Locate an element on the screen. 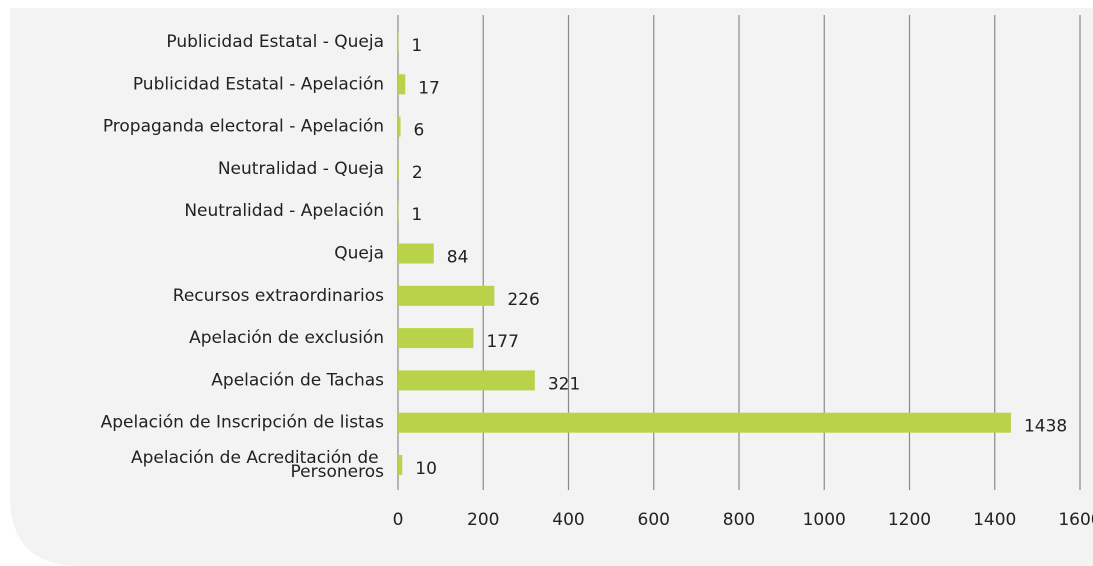 This screenshot has height=566, width=1093. x-tick-label: 1400 is located at coordinates (994, 520).